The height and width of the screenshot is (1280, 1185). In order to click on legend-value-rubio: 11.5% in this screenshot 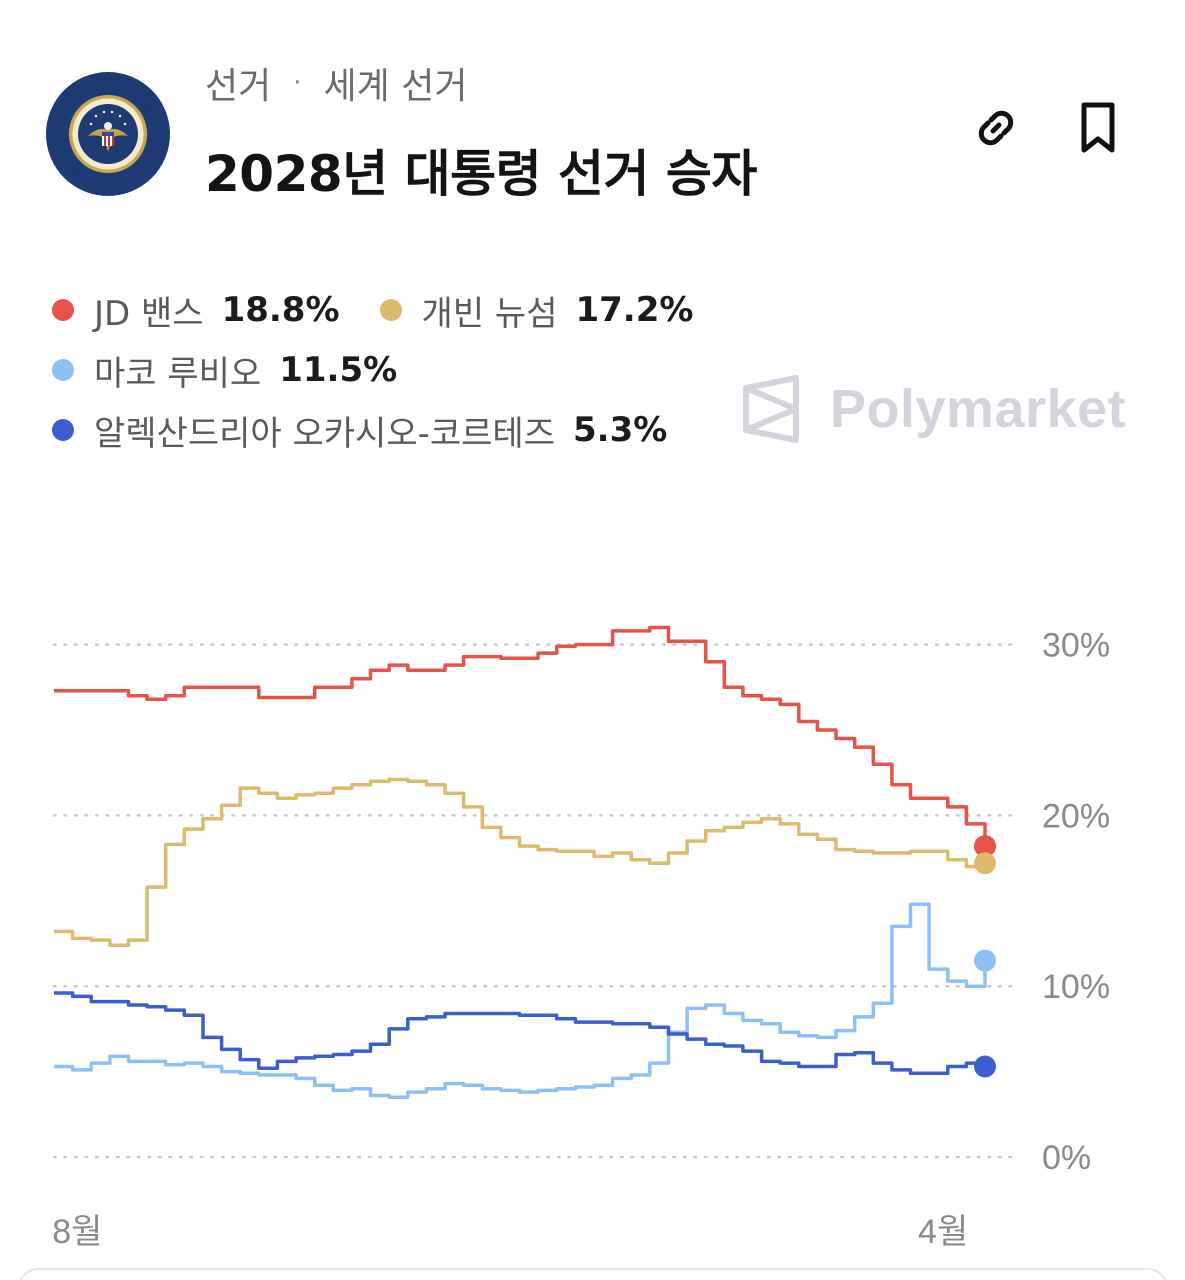, I will do `click(338, 370)`.